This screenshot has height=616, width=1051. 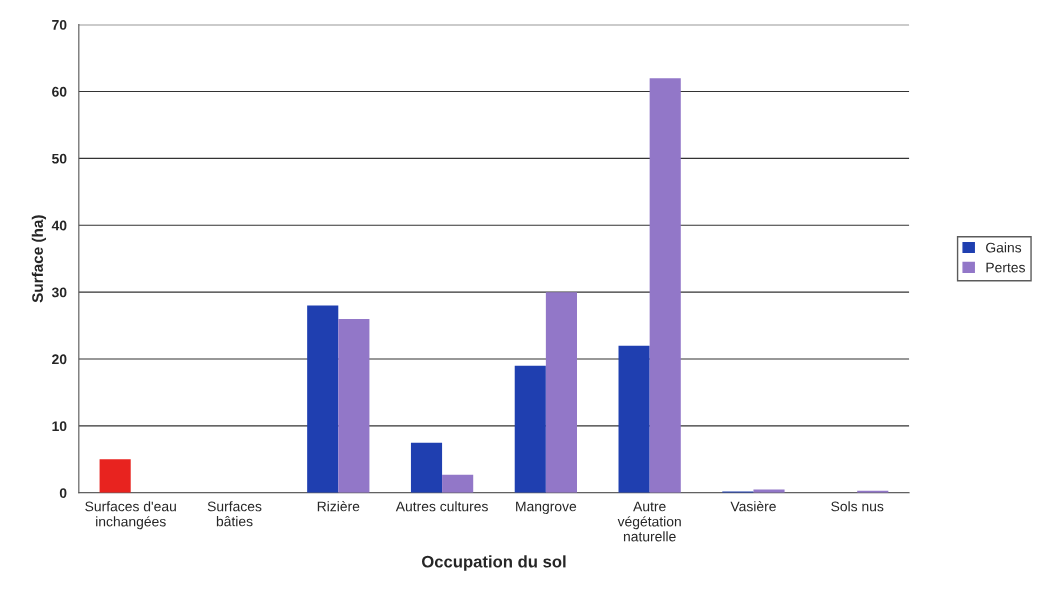 What do you see at coordinates (493, 563) in the screenshot?
I see `x-axis-title: Occupation du sol` at bounding box center [493, 563].